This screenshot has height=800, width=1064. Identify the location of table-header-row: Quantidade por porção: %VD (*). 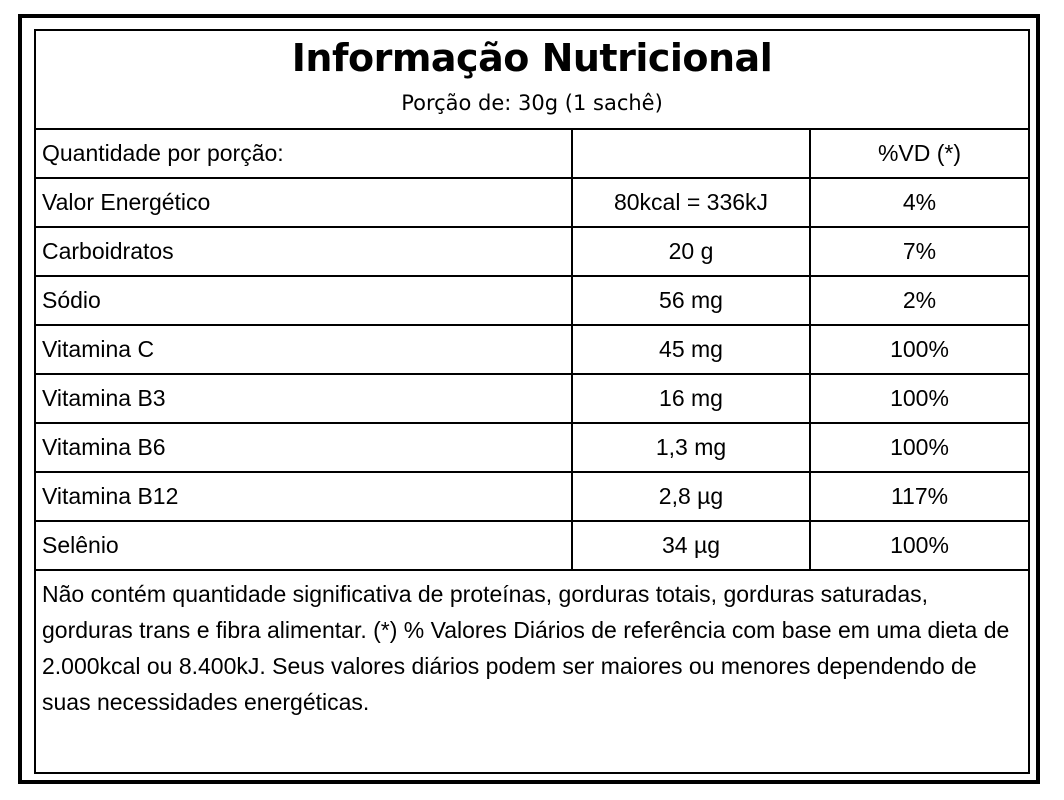
(532, 154).